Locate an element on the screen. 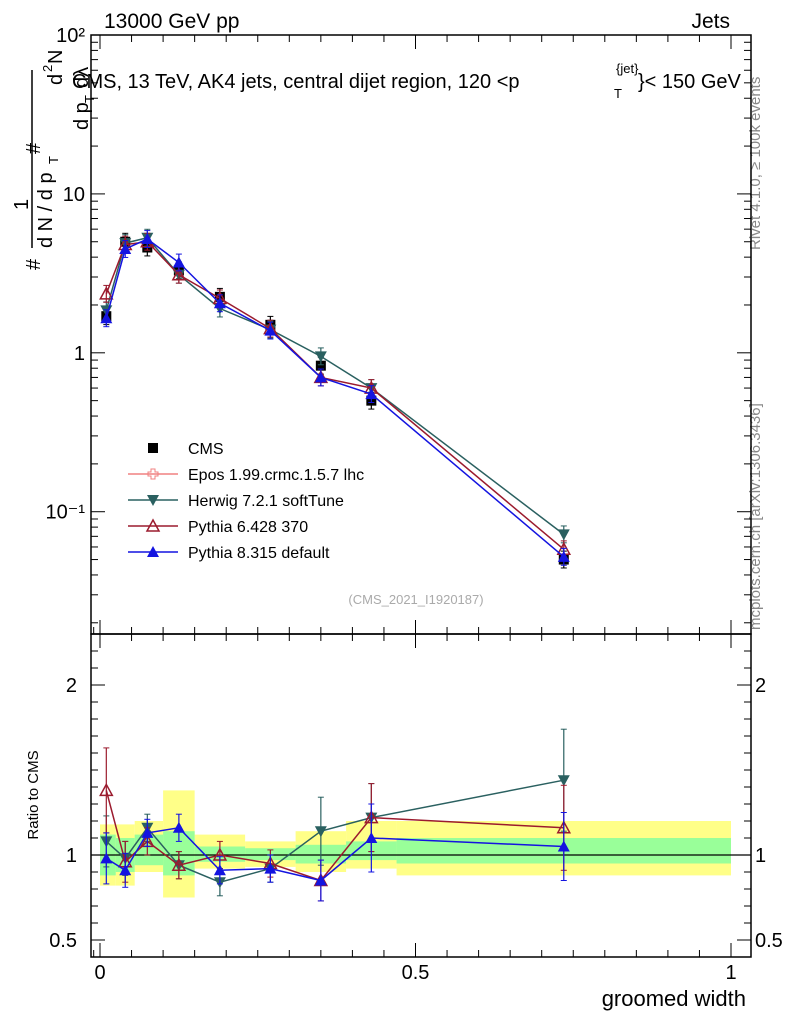 The width and height of the screenshot is (786, 1024). ratio-series-layer is located at coordinates (335, 815).